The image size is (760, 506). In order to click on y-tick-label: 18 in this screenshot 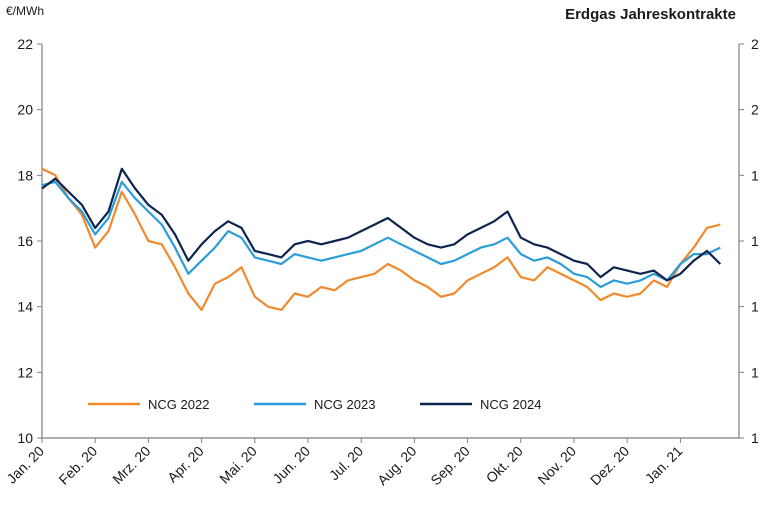, I will do `click(25, 175)`.